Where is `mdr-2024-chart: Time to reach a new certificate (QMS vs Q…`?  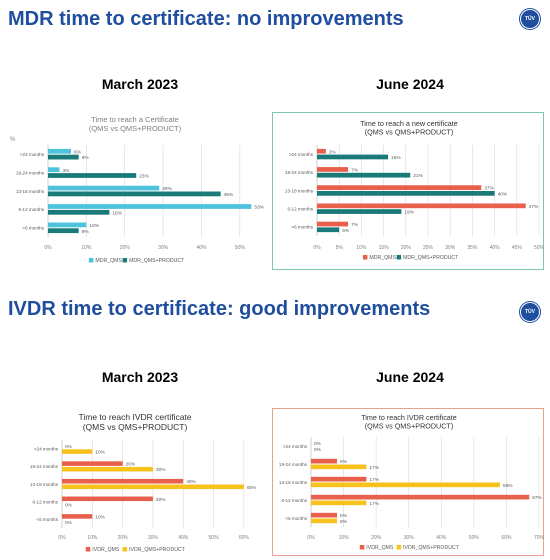
mdr-2024-chart: Time to reach a new certificate (QMS vs Q… is located at coordinates (408, 191).